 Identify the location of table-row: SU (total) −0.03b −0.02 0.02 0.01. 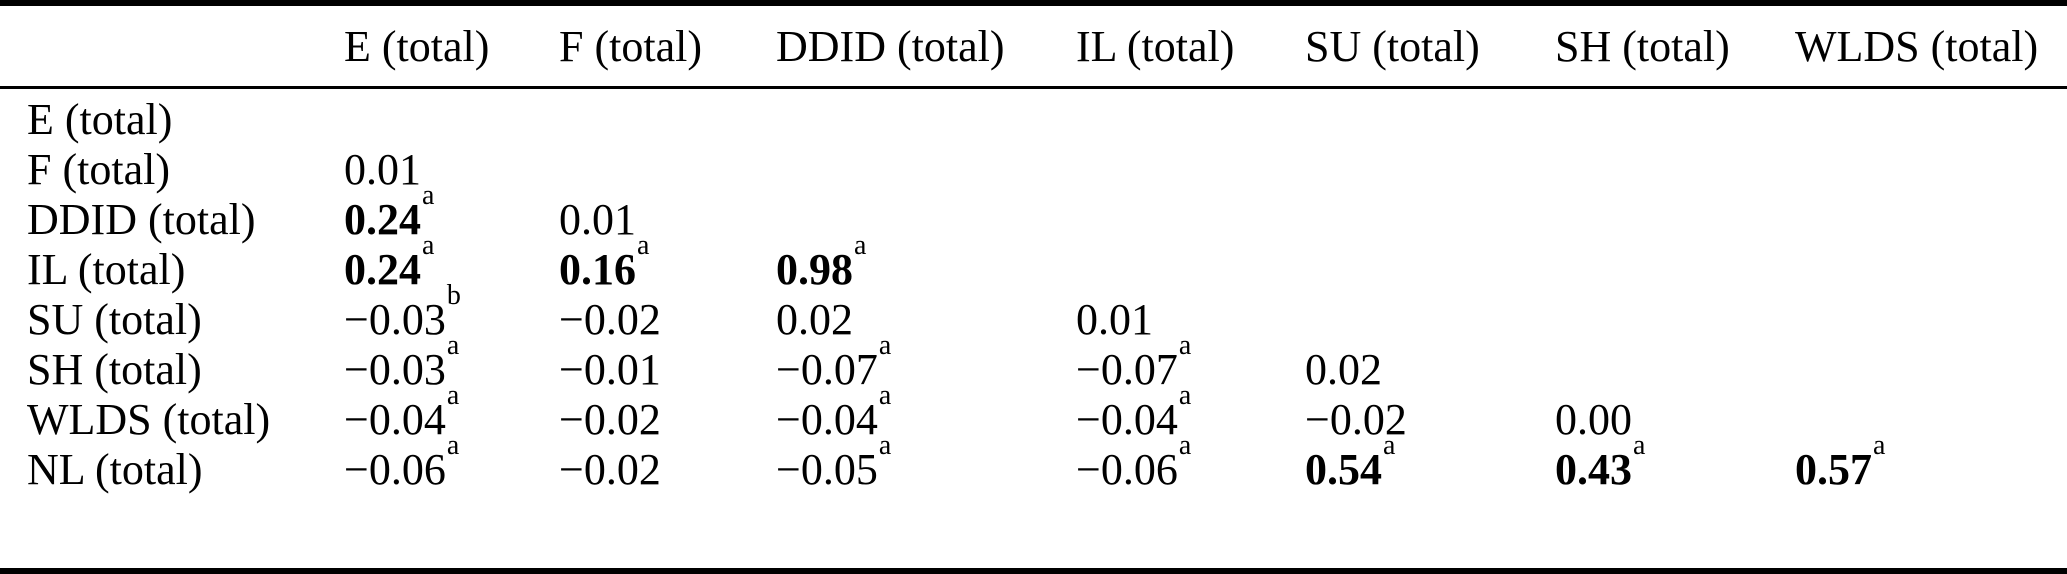
(1033, 313).